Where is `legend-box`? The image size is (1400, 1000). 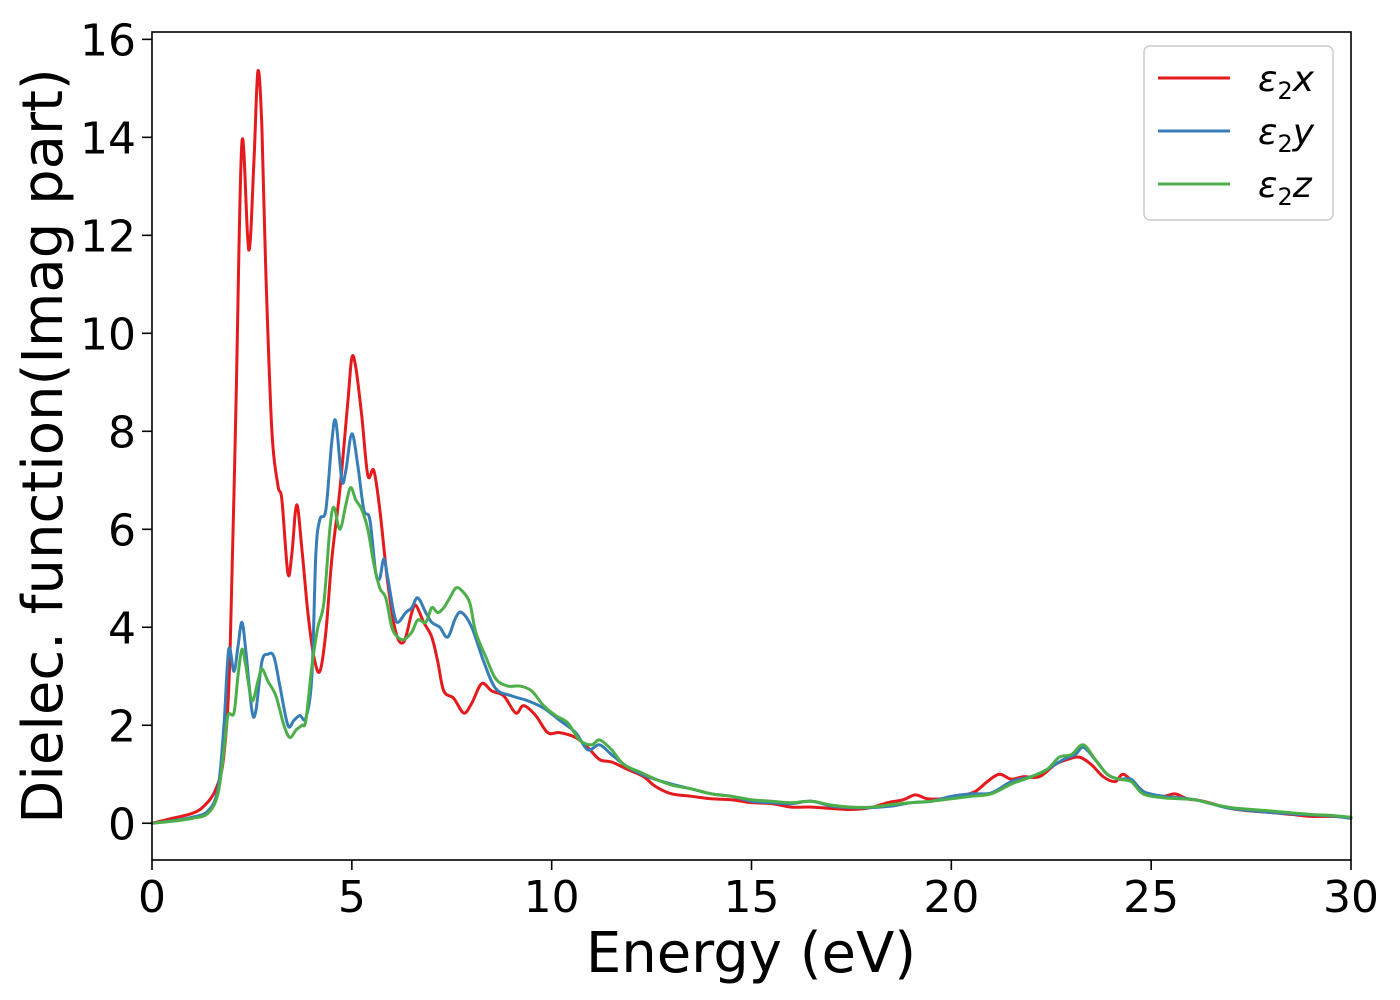
legend-box is located at coordinates (1238, 133).